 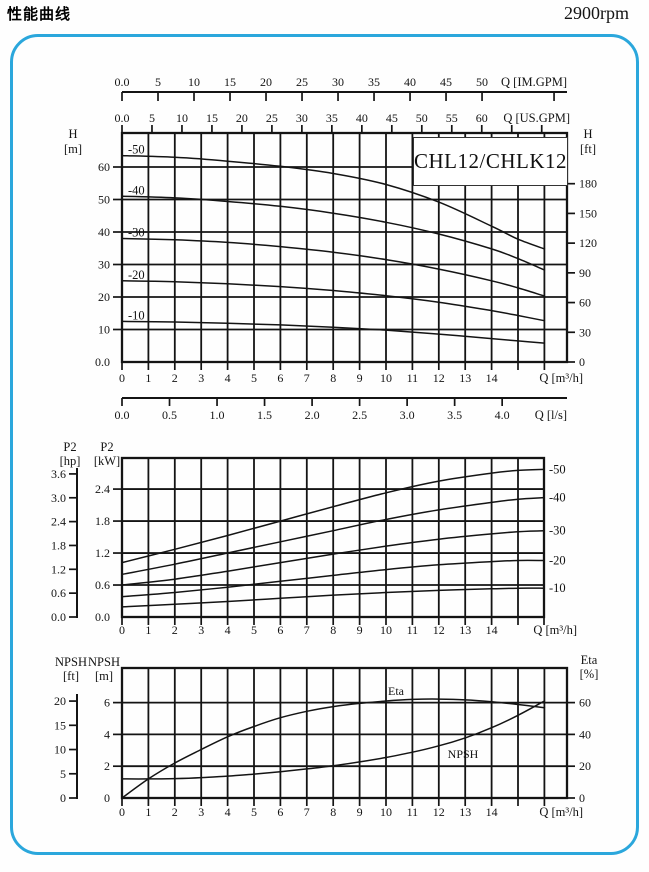 What do you see at coordinates (333, 740) in the screenshot?
I see `curve-npsh` at bounding box center [333, 740].